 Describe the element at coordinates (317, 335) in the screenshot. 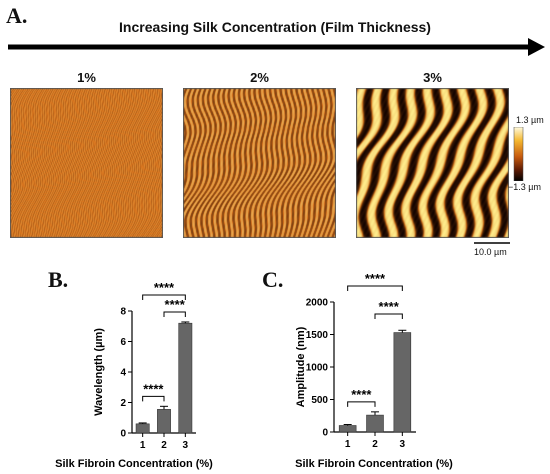

I see `y-tick-label: 1500` at that location.